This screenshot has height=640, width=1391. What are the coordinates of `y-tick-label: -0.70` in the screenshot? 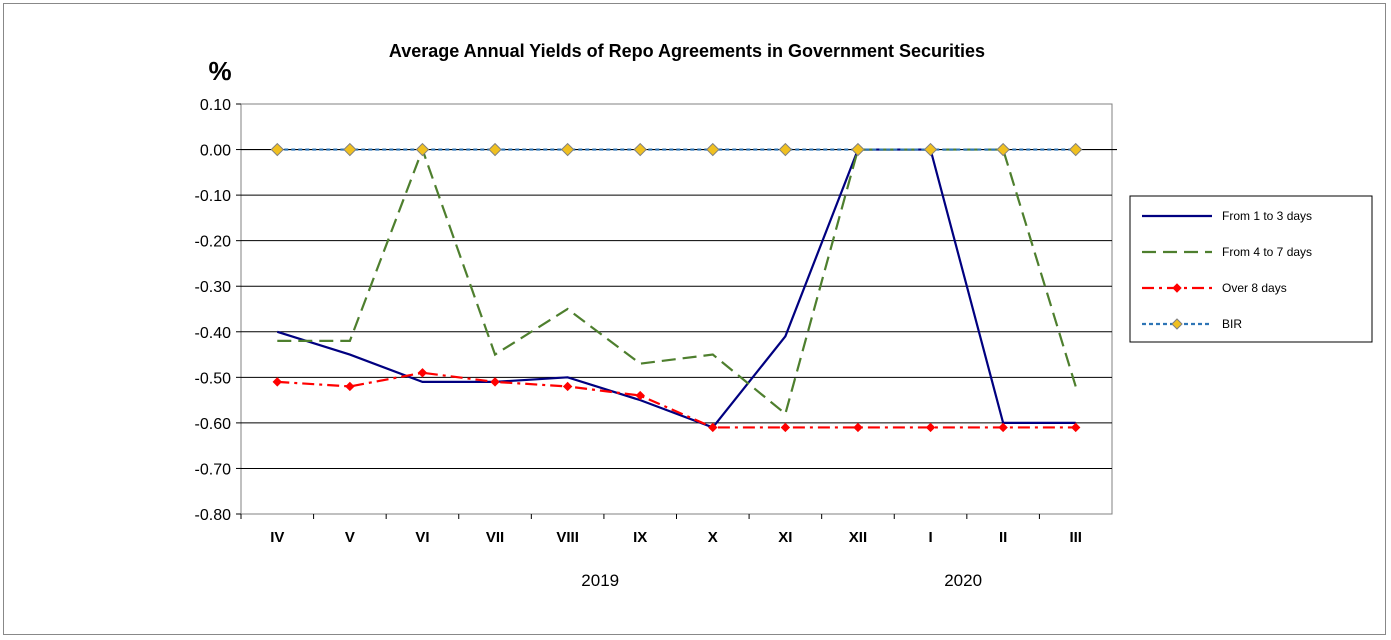 It's located at (213, 469).